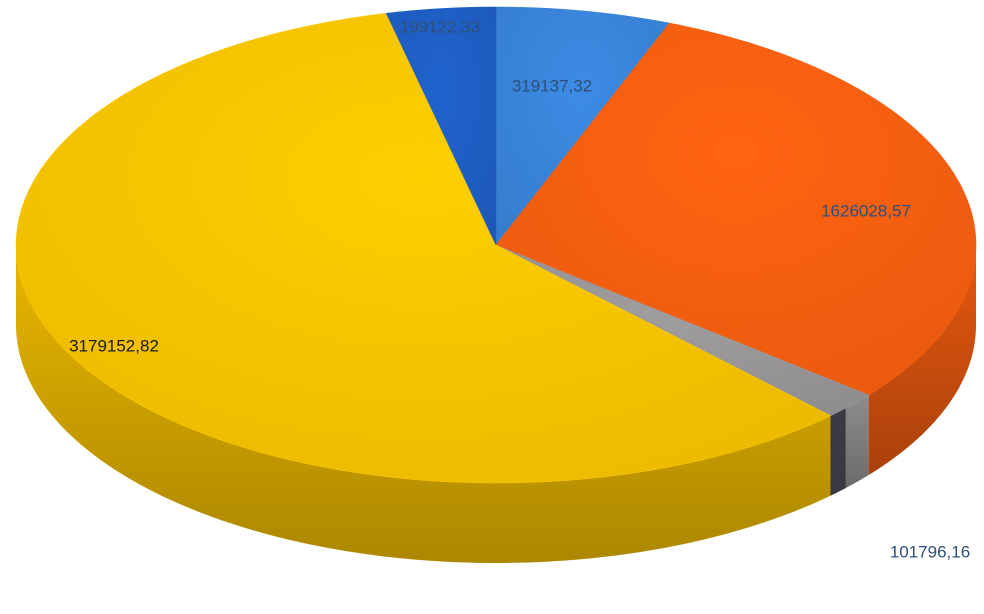  What do you see at coordinates (866, 210) in the screenshot?
I see `data-label-1626028-57: 1626028,57` at bounding box center [866, 210].